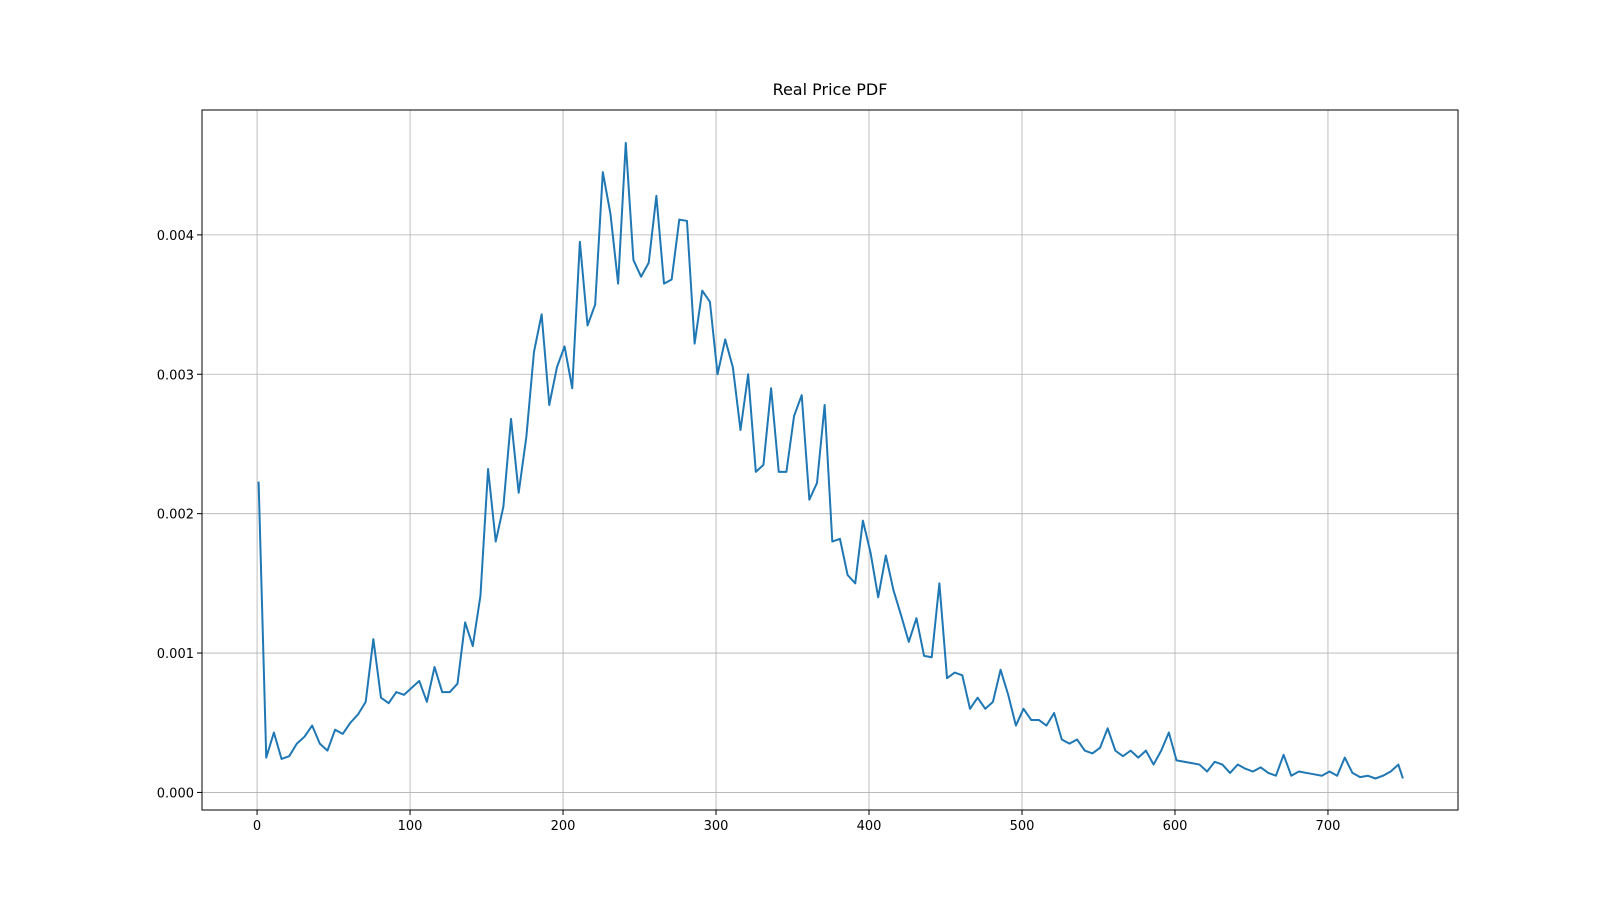 This screenshot has width=1600, height=900. Describe the element at coordinates (257, 826) in the screenshot. I see `x-tick-label: 0` at that location.